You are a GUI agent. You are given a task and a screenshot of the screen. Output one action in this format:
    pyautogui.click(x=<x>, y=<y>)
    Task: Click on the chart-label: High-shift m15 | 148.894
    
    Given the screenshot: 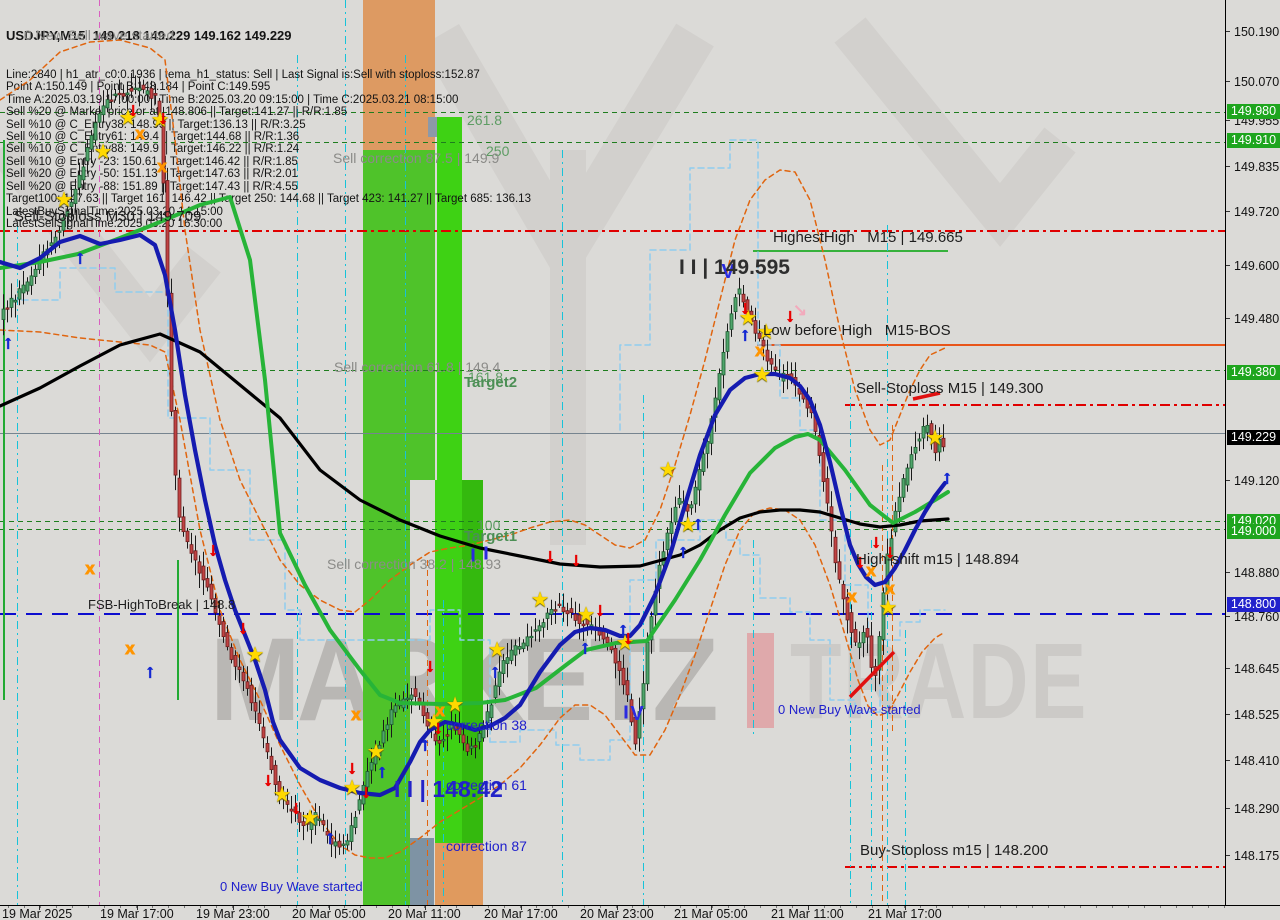 What is the action you would take?
    pyautogui.click(x=938, y=559)
    